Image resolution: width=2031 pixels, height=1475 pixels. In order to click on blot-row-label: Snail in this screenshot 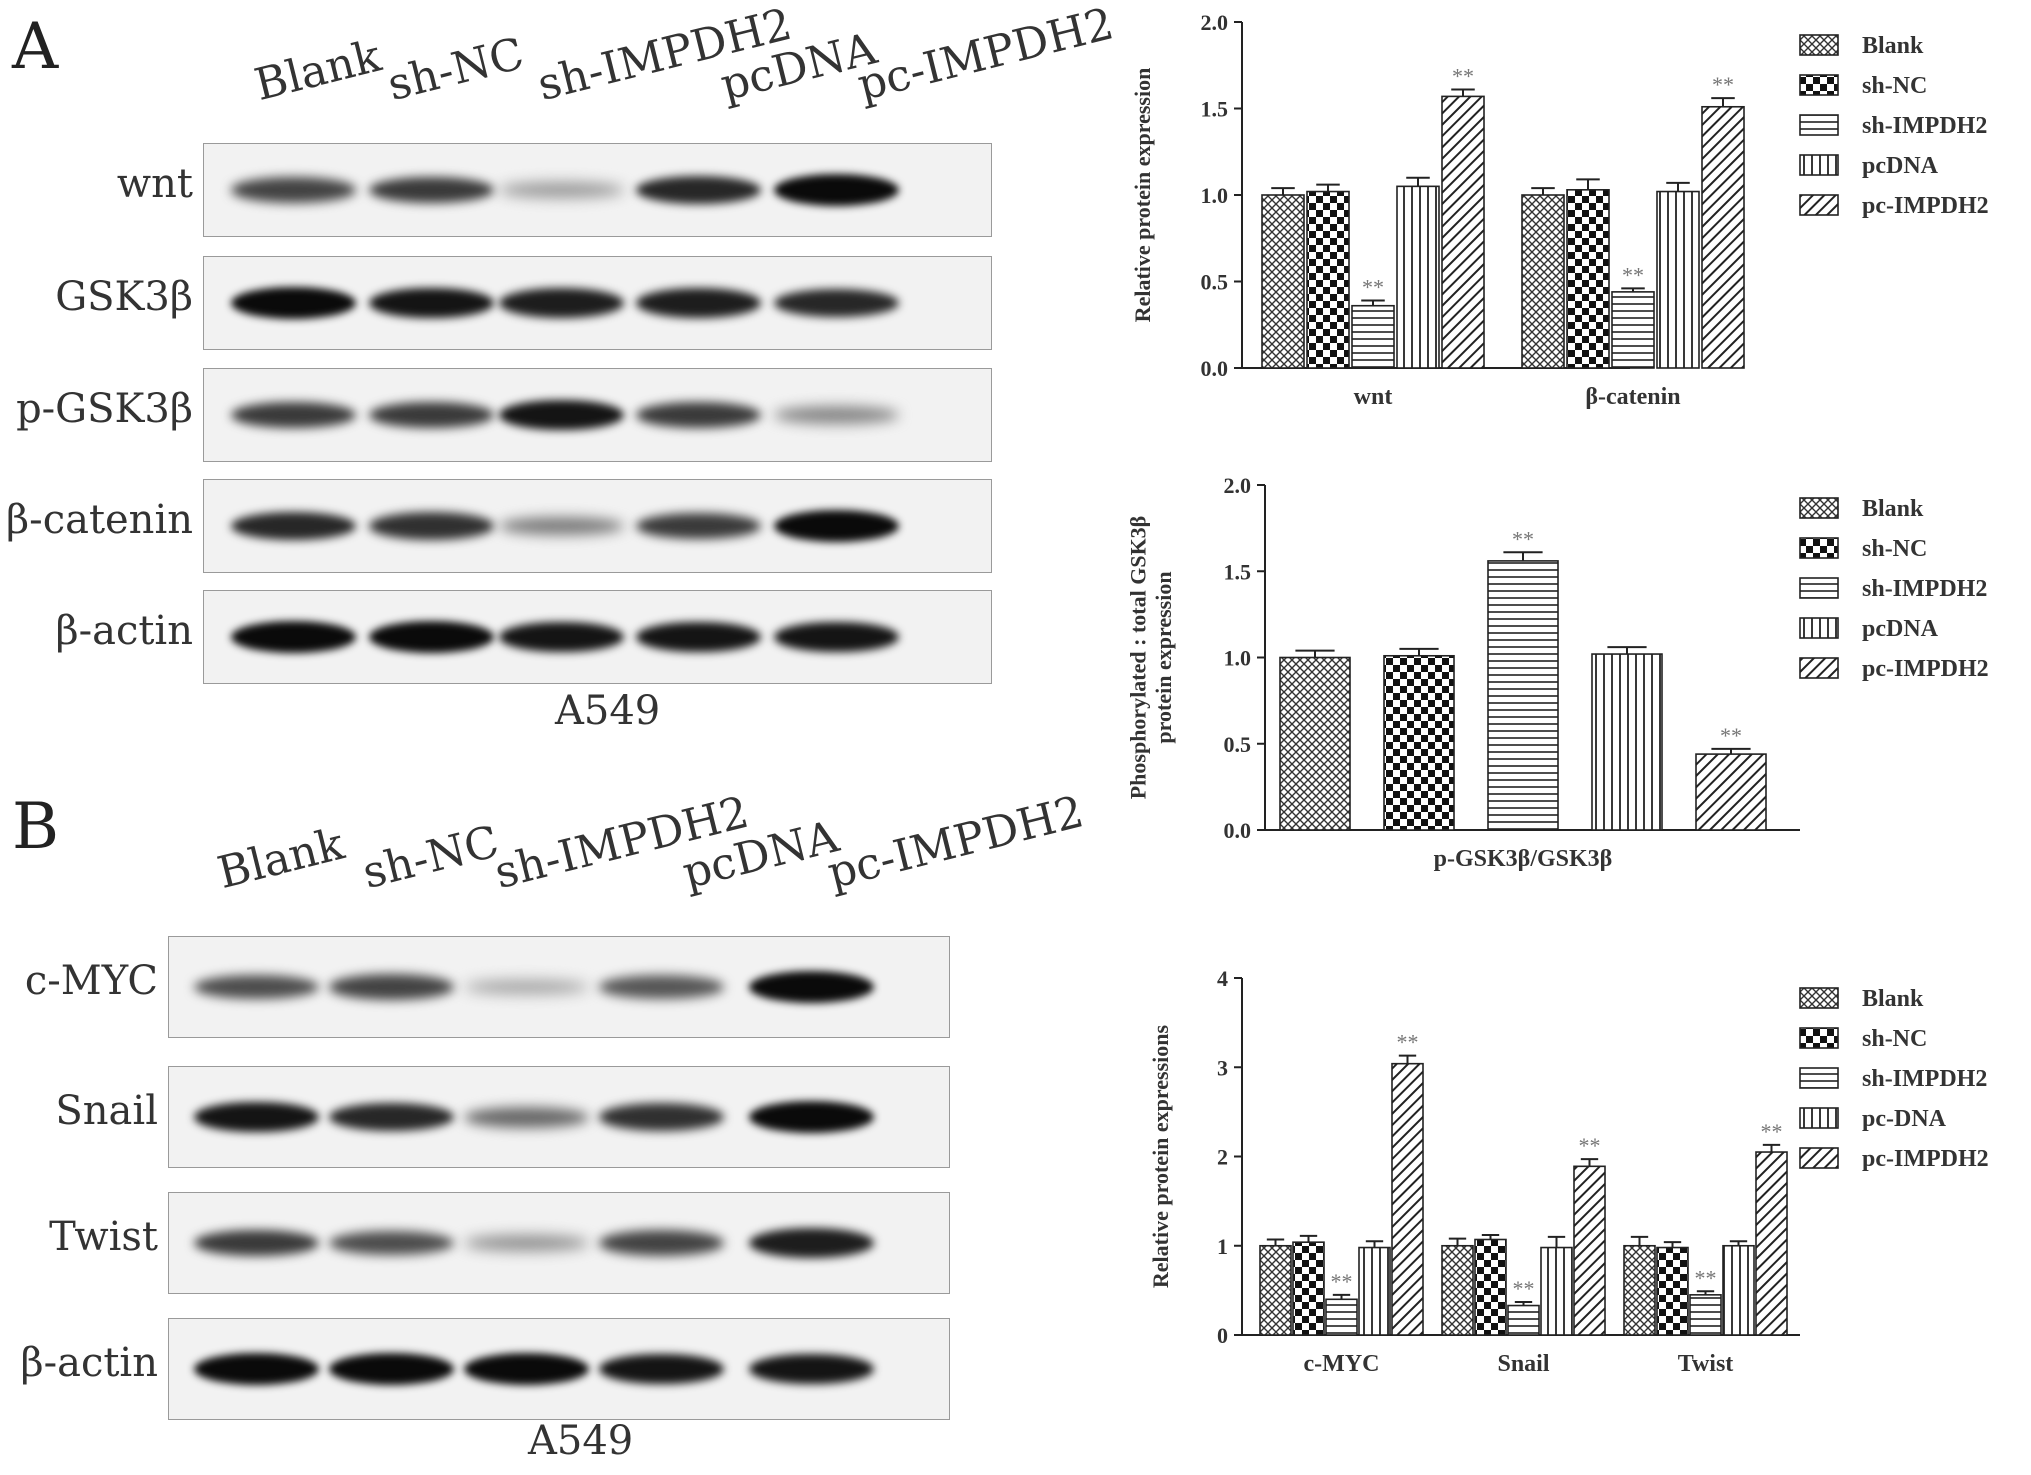, I will do `click(106, 1111)`.